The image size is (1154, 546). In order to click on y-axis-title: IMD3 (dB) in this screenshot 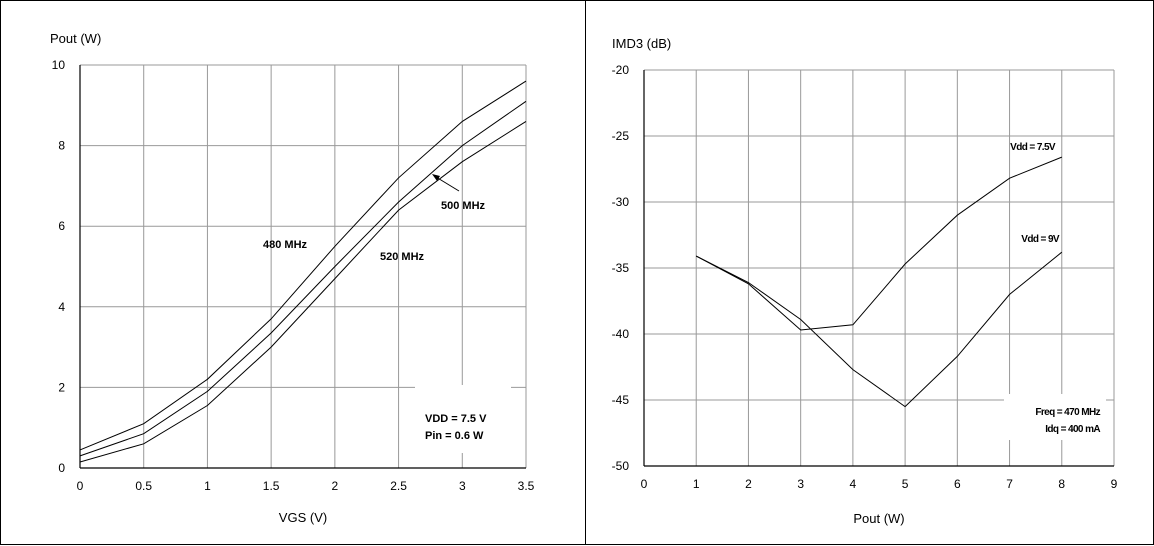, I will do `click(641, 43)`.